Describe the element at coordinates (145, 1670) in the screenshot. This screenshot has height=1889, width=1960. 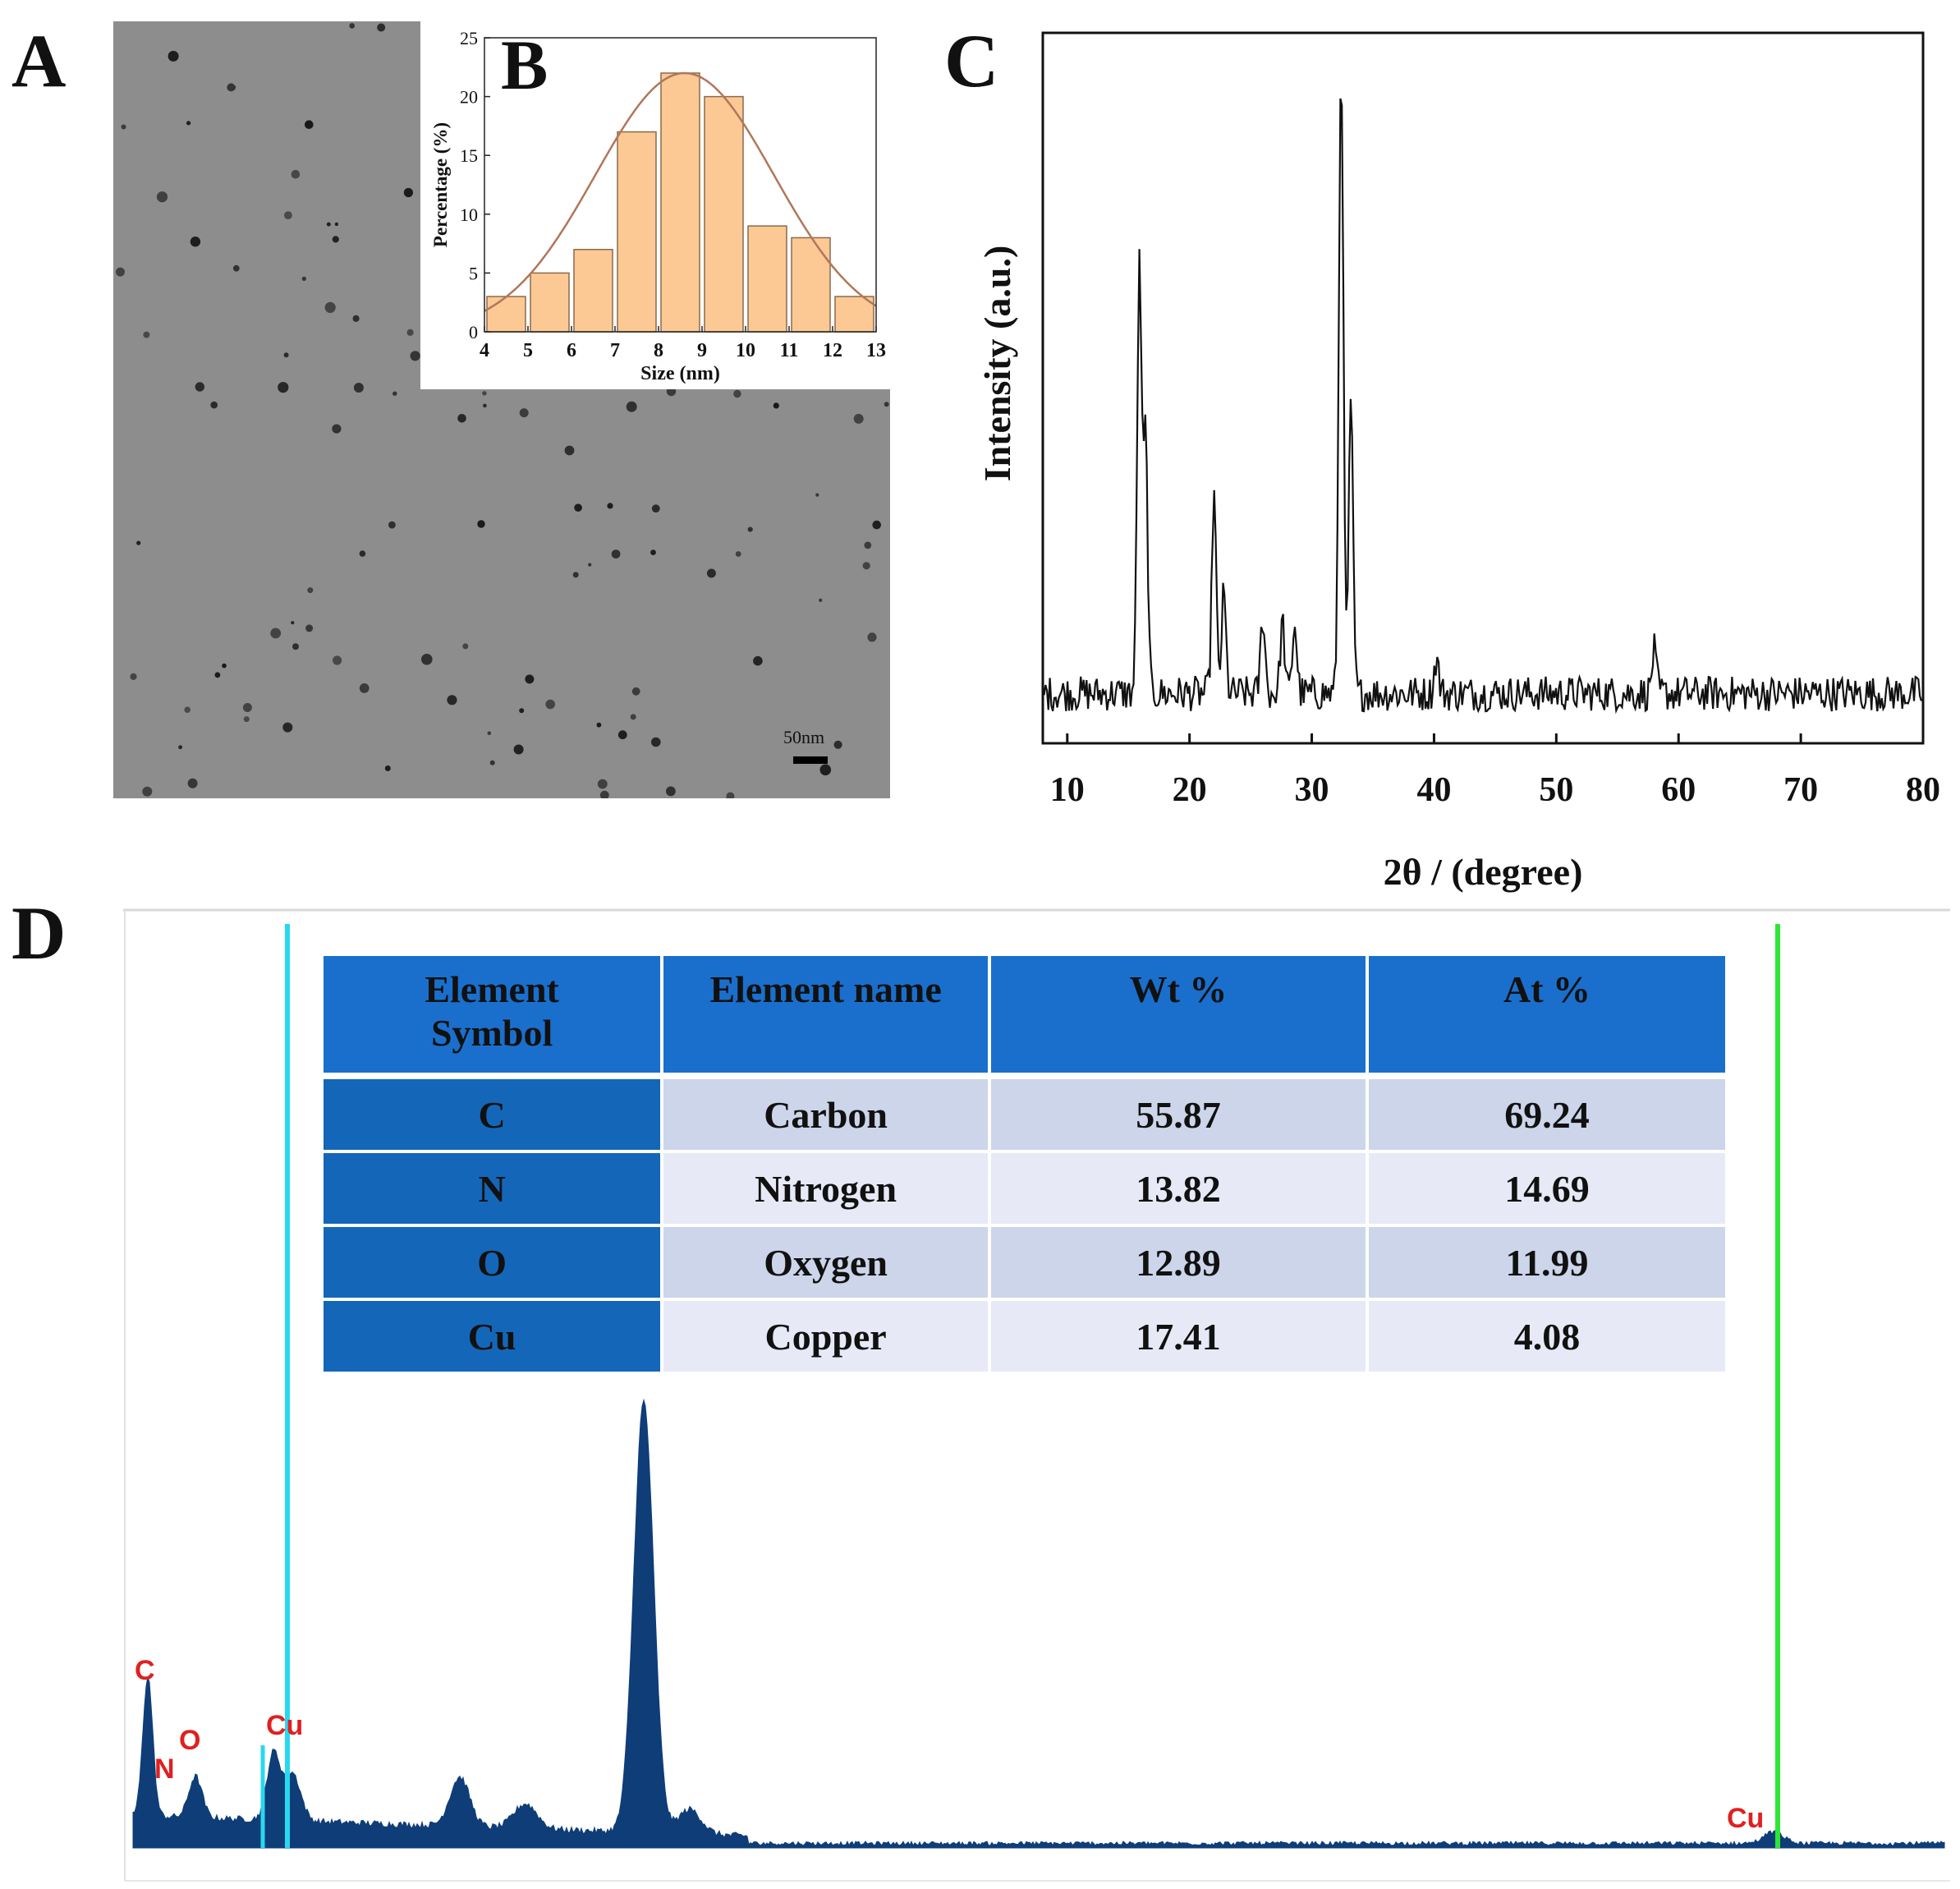
I see `element-label: C` at that location.